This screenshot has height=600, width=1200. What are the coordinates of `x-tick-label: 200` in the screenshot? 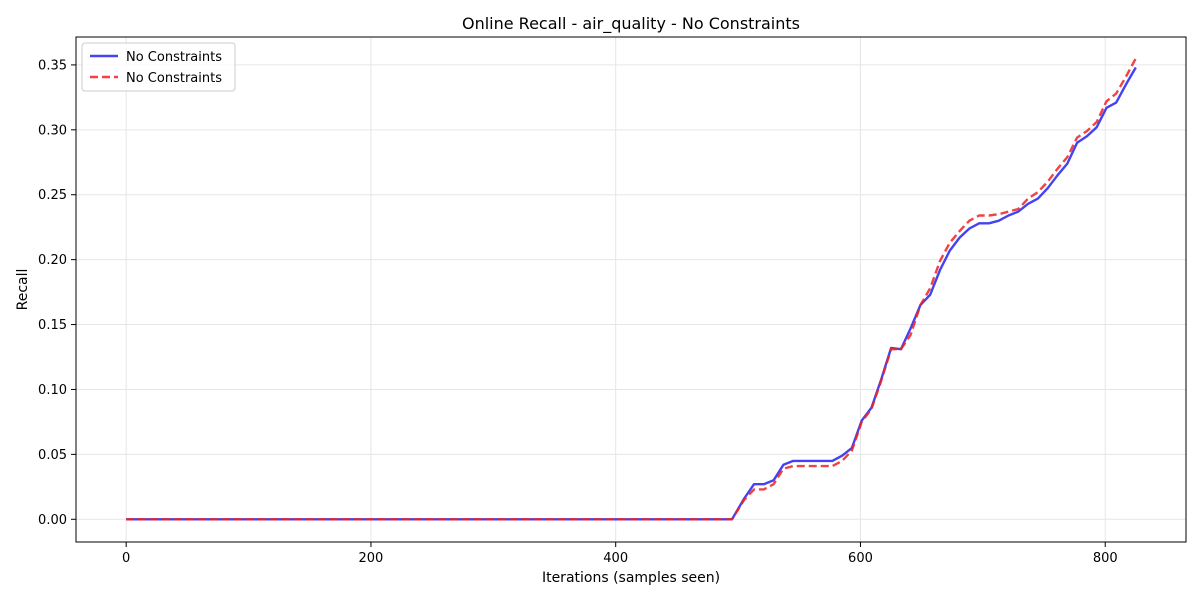 It's located at (371, 558).